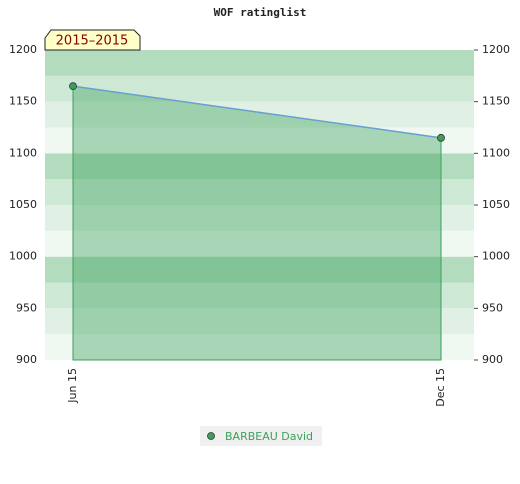 The image size is (520, 484). What do you see at coordinates (23, 204) in the screenshot?
I see `y-tick-label: 1050` at bounding box center [23, 204].